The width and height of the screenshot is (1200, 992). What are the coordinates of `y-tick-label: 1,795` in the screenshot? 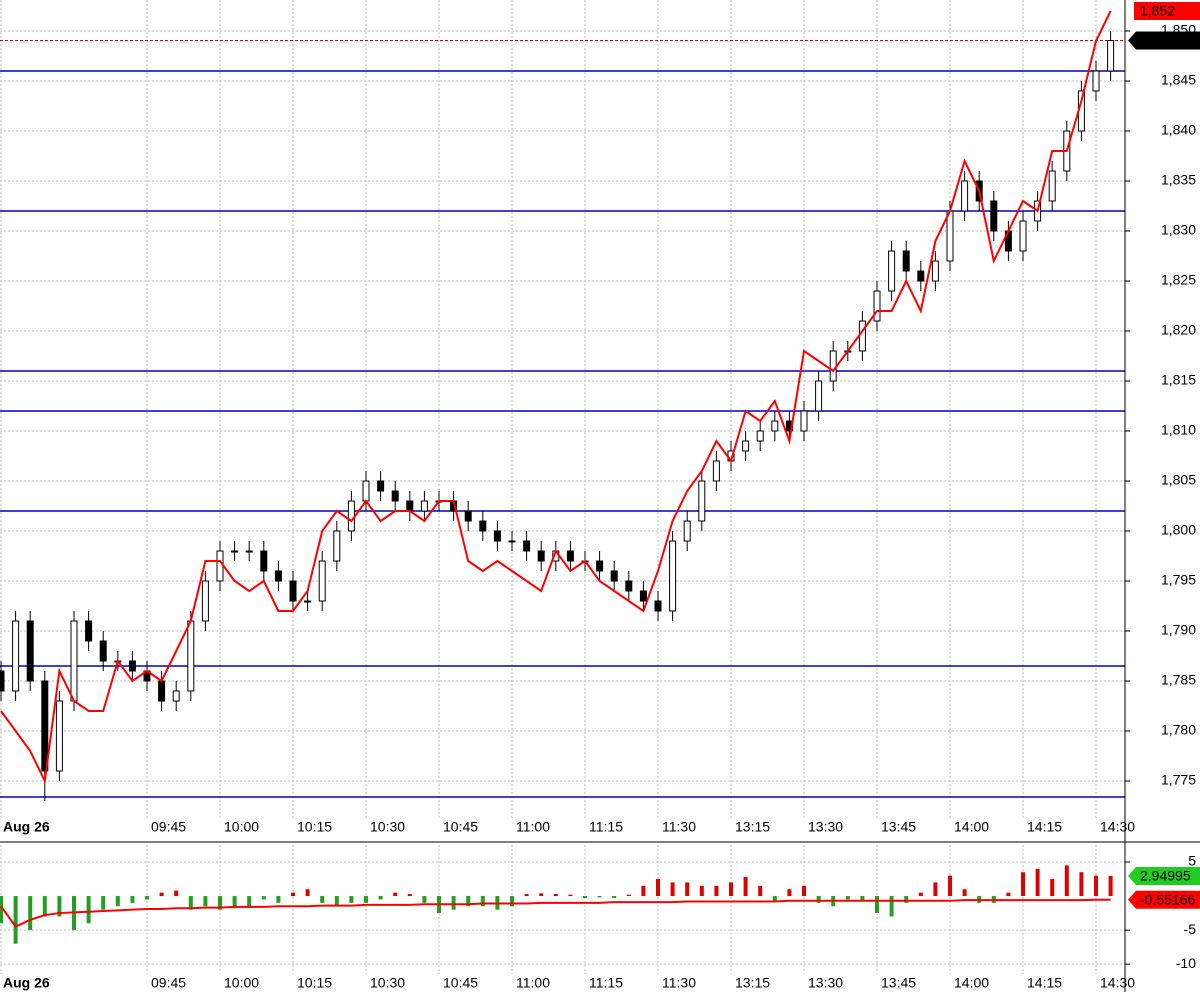 It's located at (1178, 580).